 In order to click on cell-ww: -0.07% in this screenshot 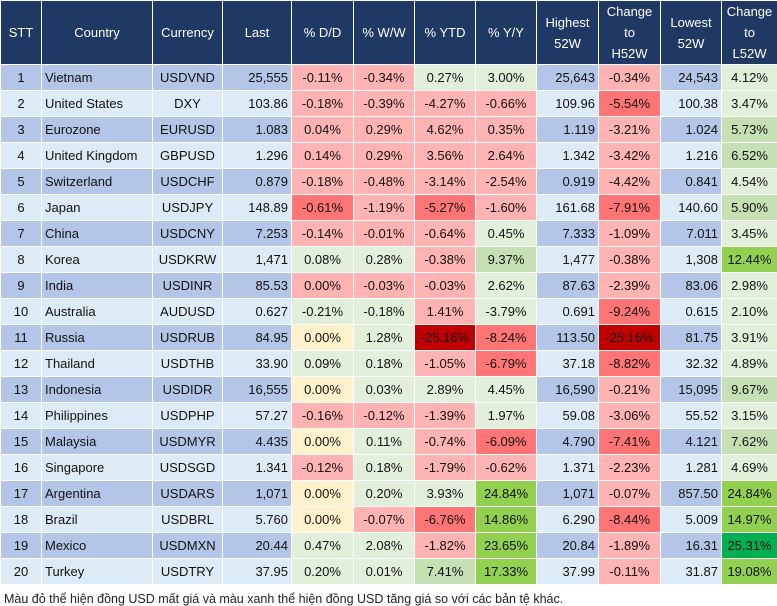, I will do `click(384, 520)`.